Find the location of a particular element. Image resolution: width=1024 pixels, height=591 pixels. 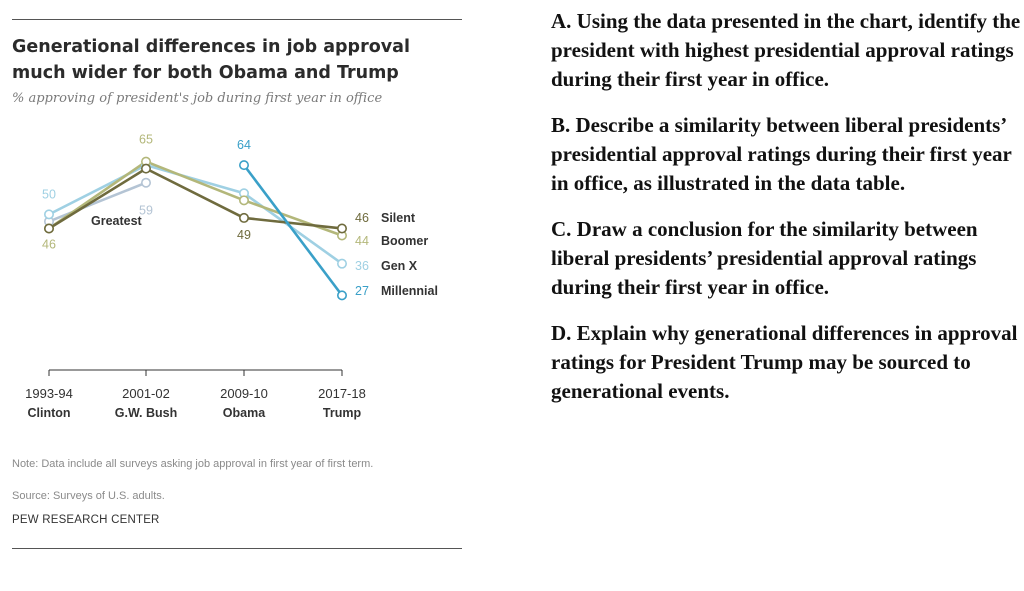

top-rule is located at coordinates (237, 19).